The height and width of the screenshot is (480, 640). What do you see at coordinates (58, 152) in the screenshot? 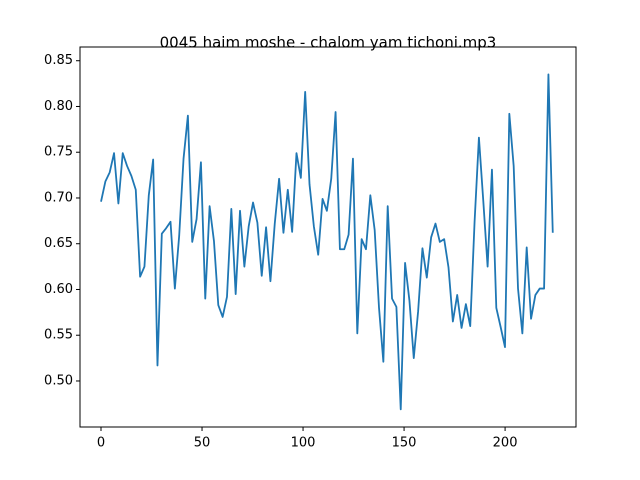
I see `y-tick-label: 0.75` at bounding box center [58, 152].